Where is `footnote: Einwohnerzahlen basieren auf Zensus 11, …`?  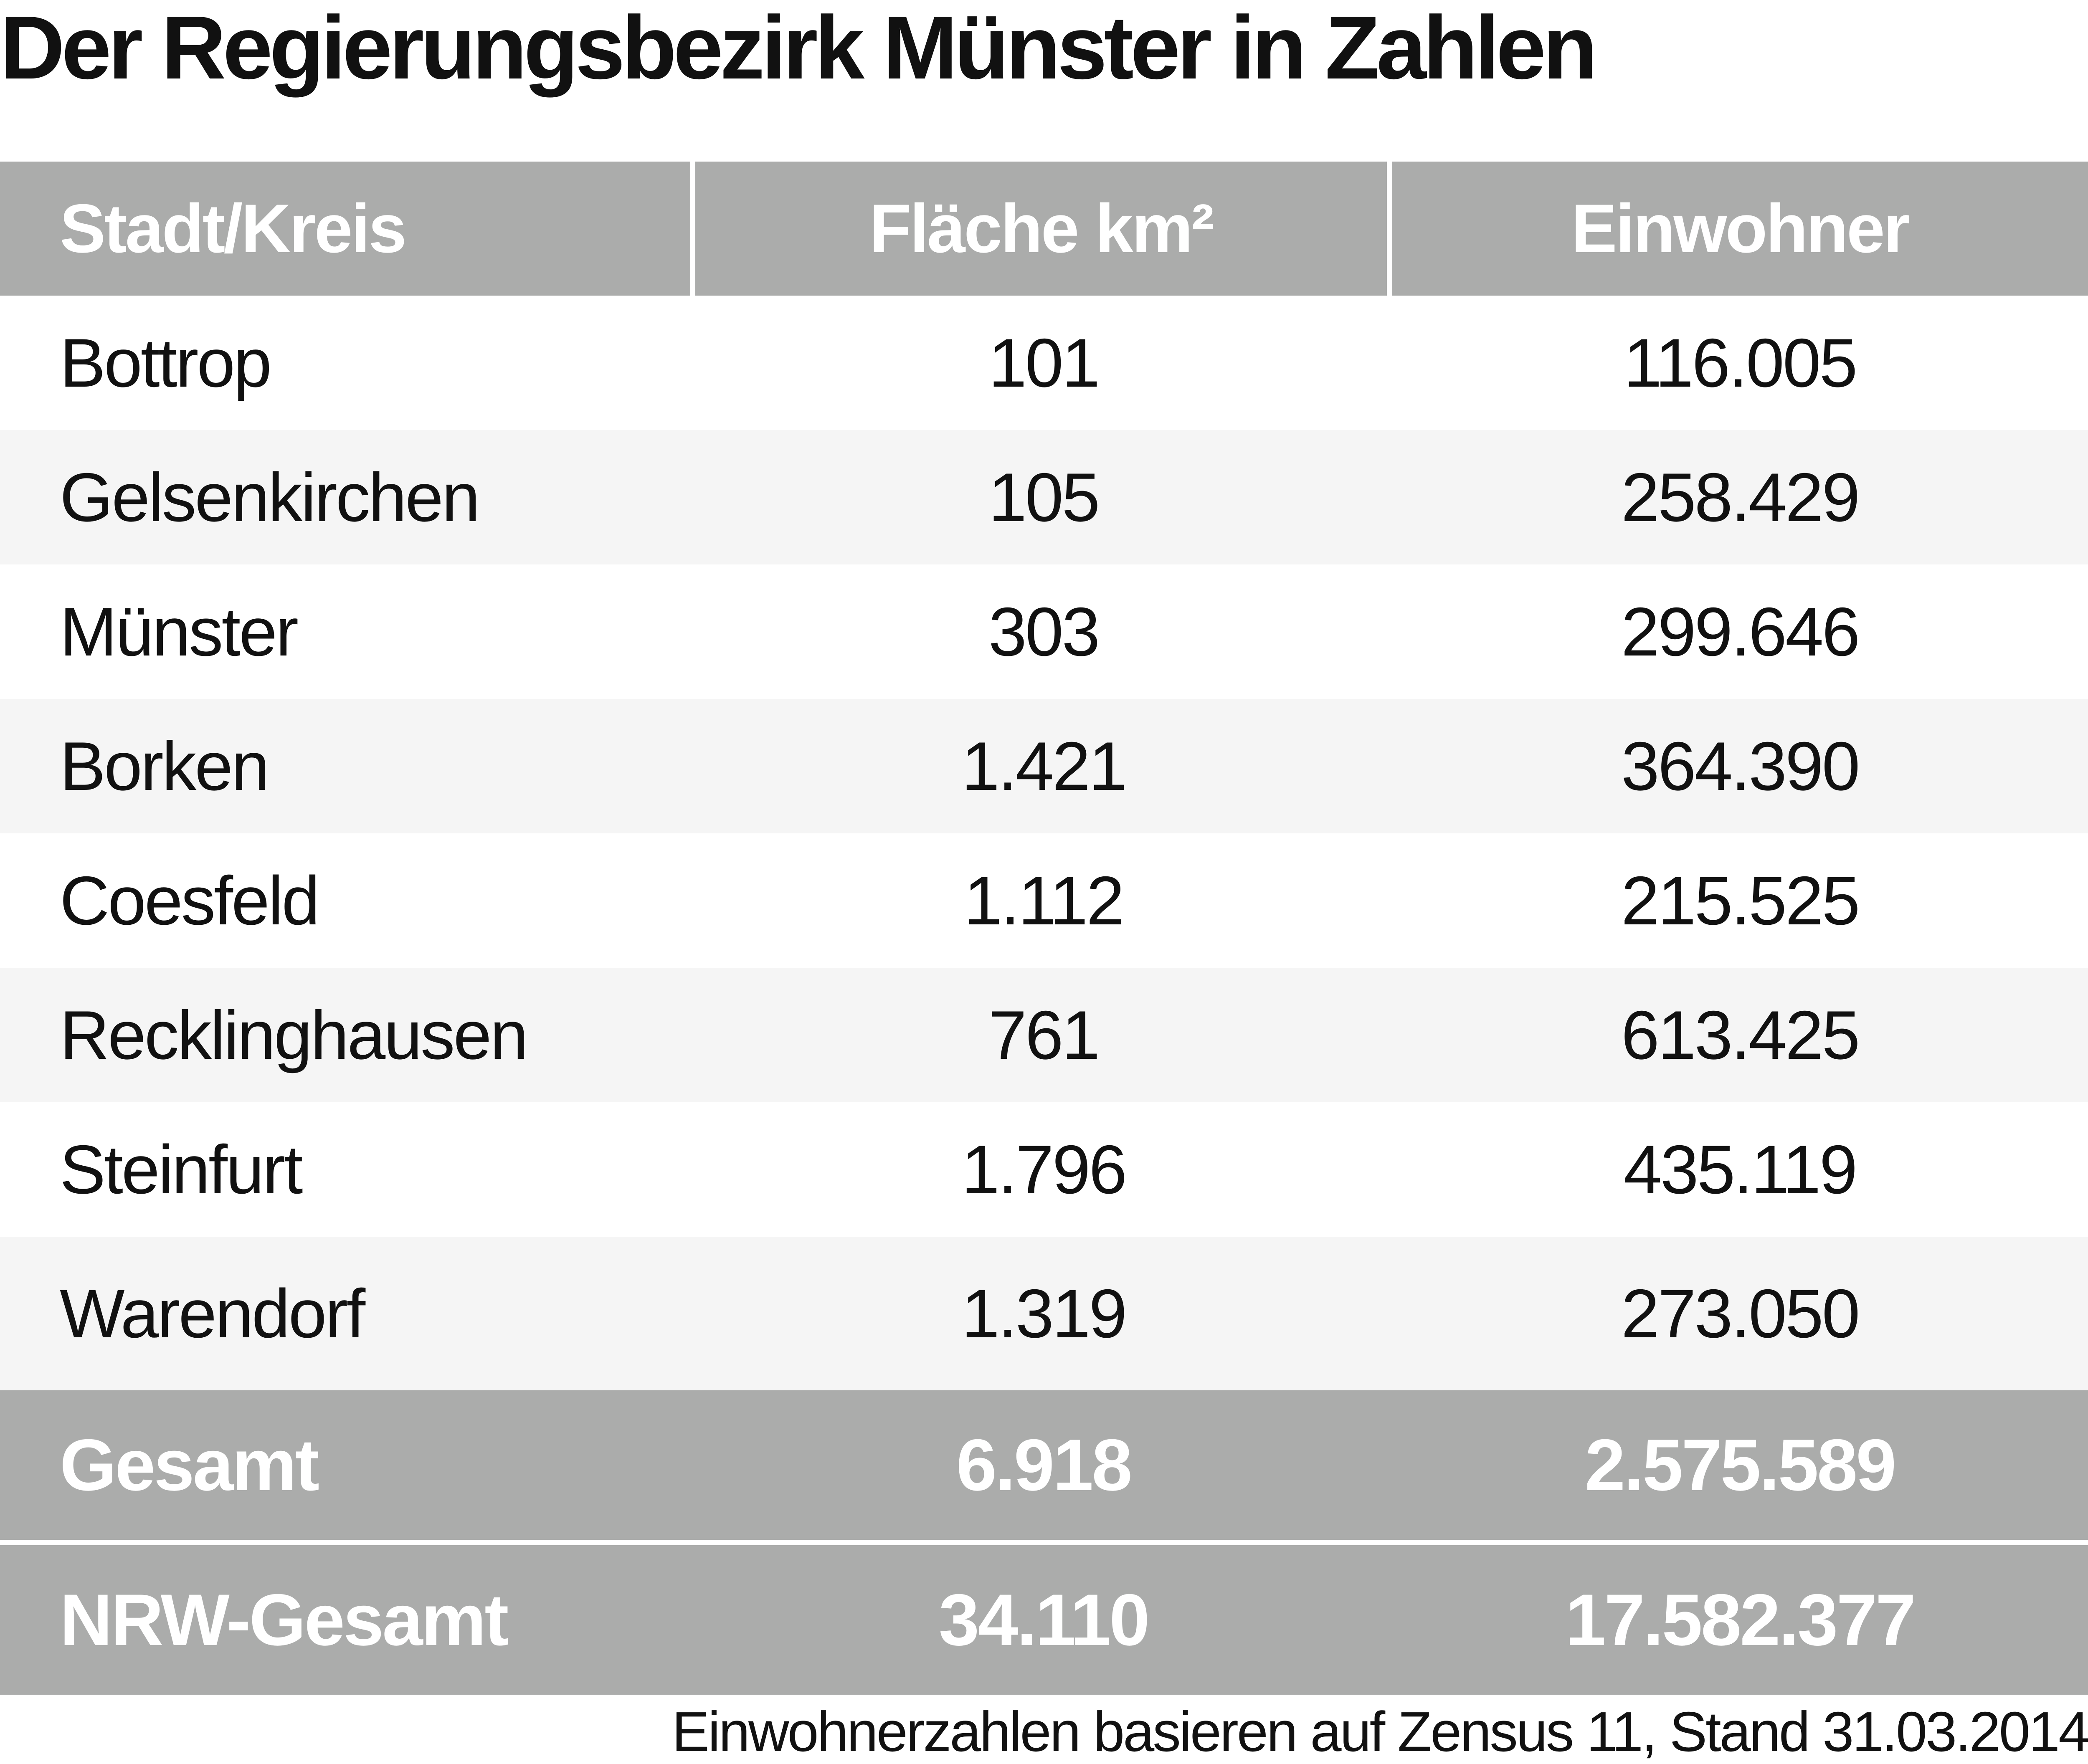 footnote: Einwohnerzahlen basieren auf Zensus 11, … is located at coordinates (1380, 1731).